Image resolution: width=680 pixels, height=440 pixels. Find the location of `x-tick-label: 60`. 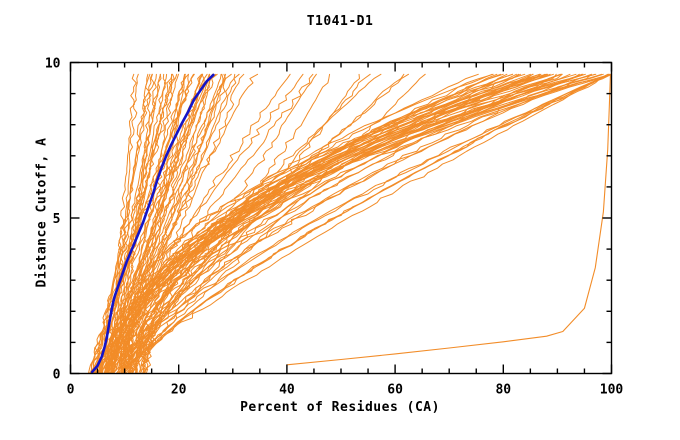

x-tick-label: 60 is located at coordinates (395, 390).